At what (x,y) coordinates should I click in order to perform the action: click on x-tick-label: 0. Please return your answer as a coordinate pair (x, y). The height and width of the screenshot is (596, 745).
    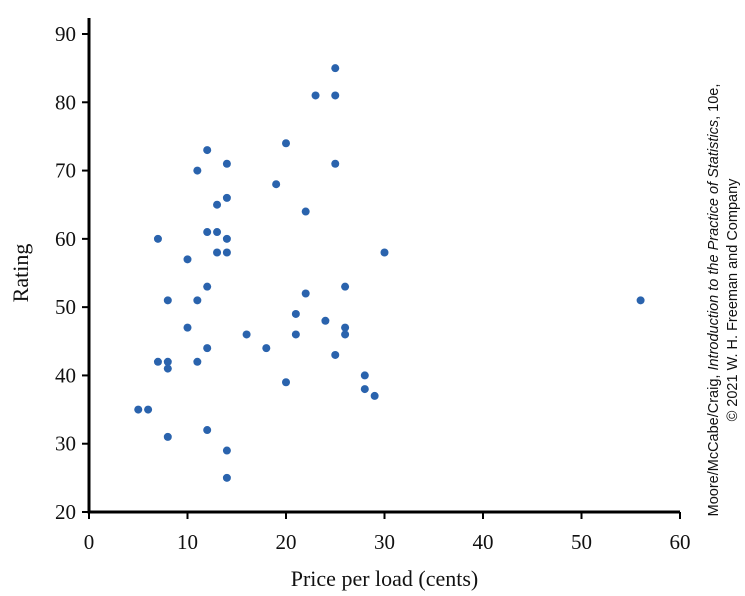
    Looking at the image, I should click on (89, 542).